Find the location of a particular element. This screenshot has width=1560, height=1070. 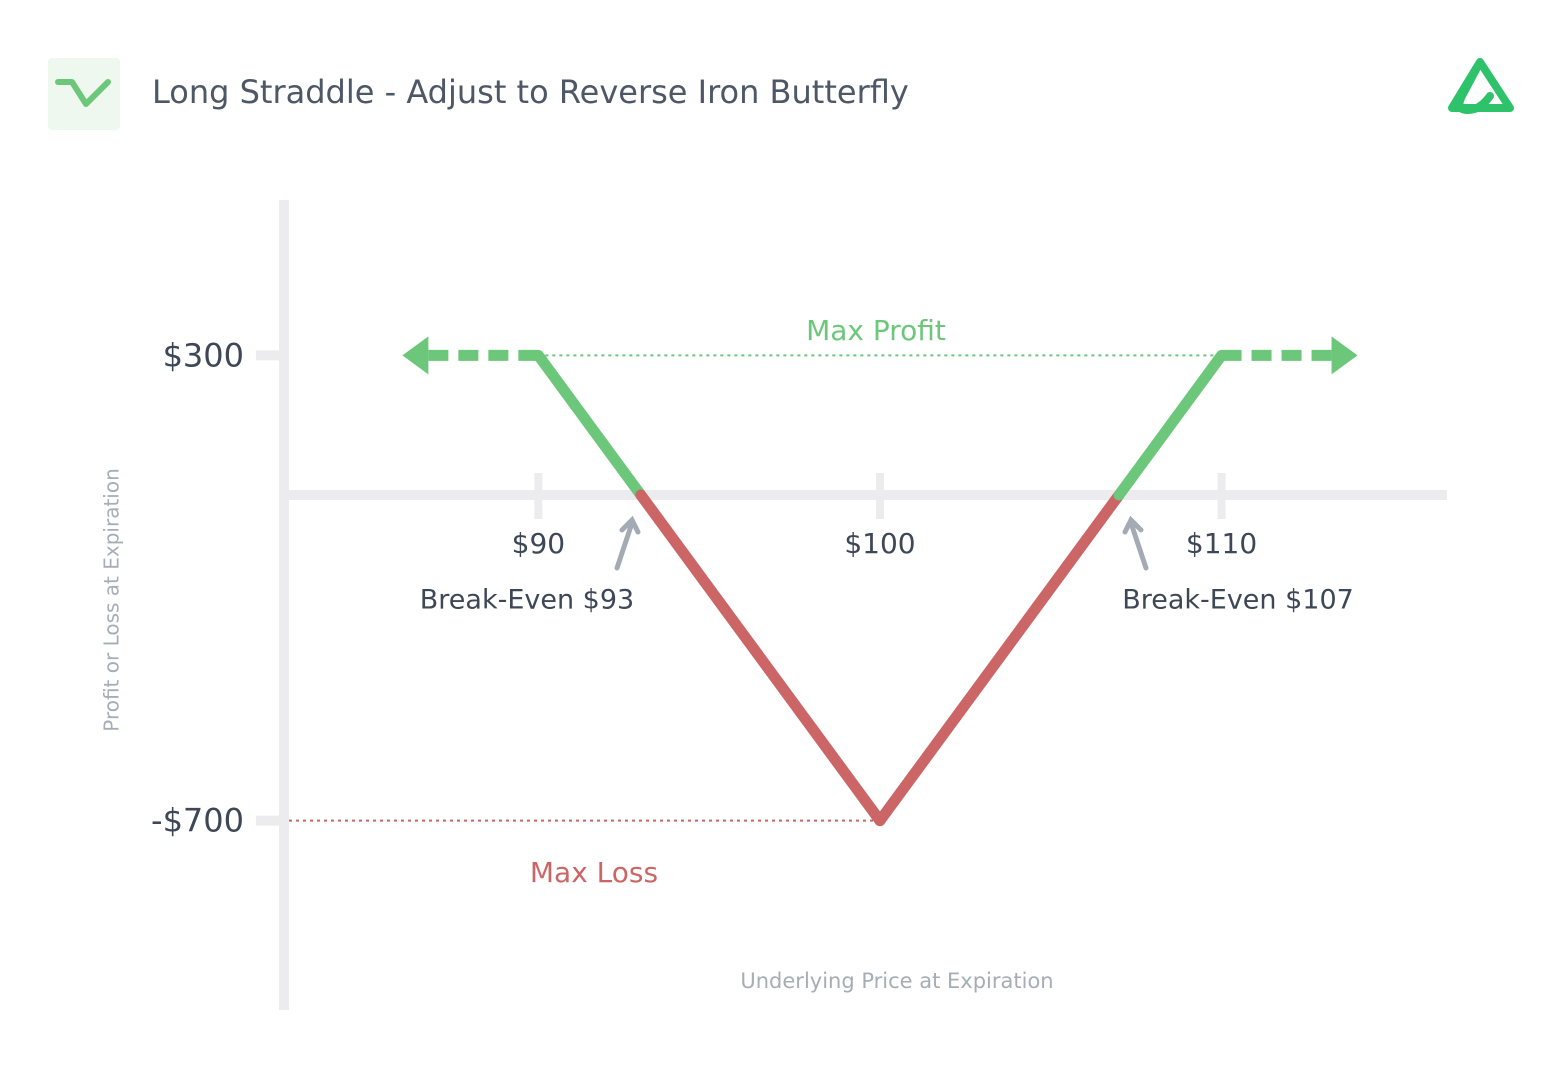

x-axis-label: Underlying Price at Expiration is located at coordinates (896, 981).